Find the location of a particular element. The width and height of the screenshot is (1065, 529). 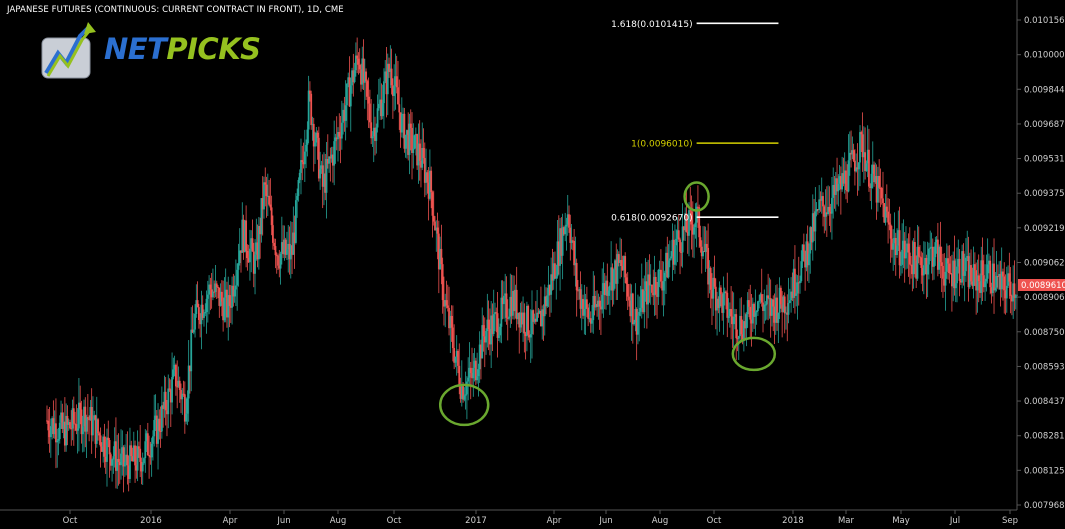

last-price-label: 0.0089610 is located at coordinates (1043, 286).